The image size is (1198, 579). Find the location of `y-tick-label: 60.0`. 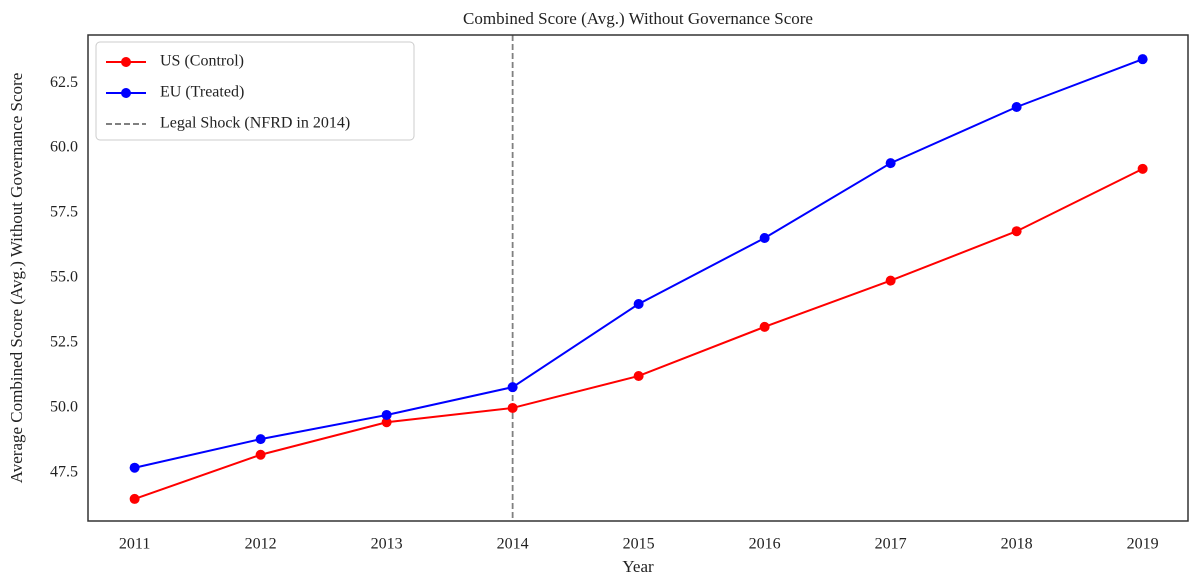

y-tick-label: 60.0 is located at coordinates (64, 147).